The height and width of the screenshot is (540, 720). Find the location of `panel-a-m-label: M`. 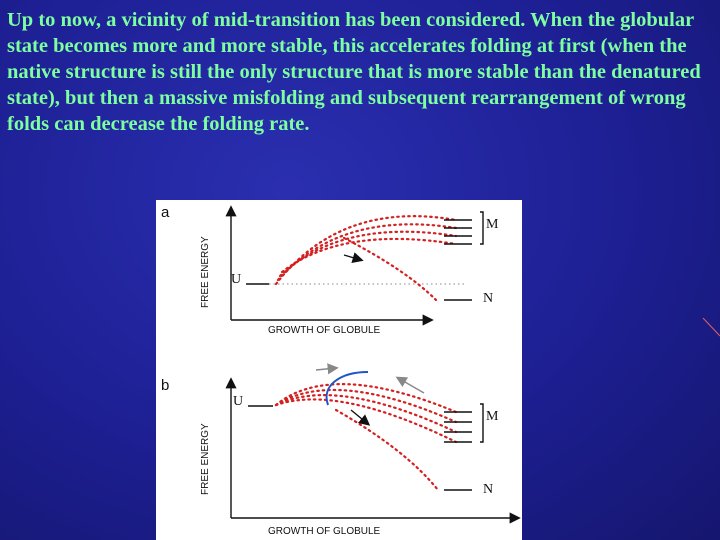

panel-a-m-label: M is located at coordinates (492, 224).